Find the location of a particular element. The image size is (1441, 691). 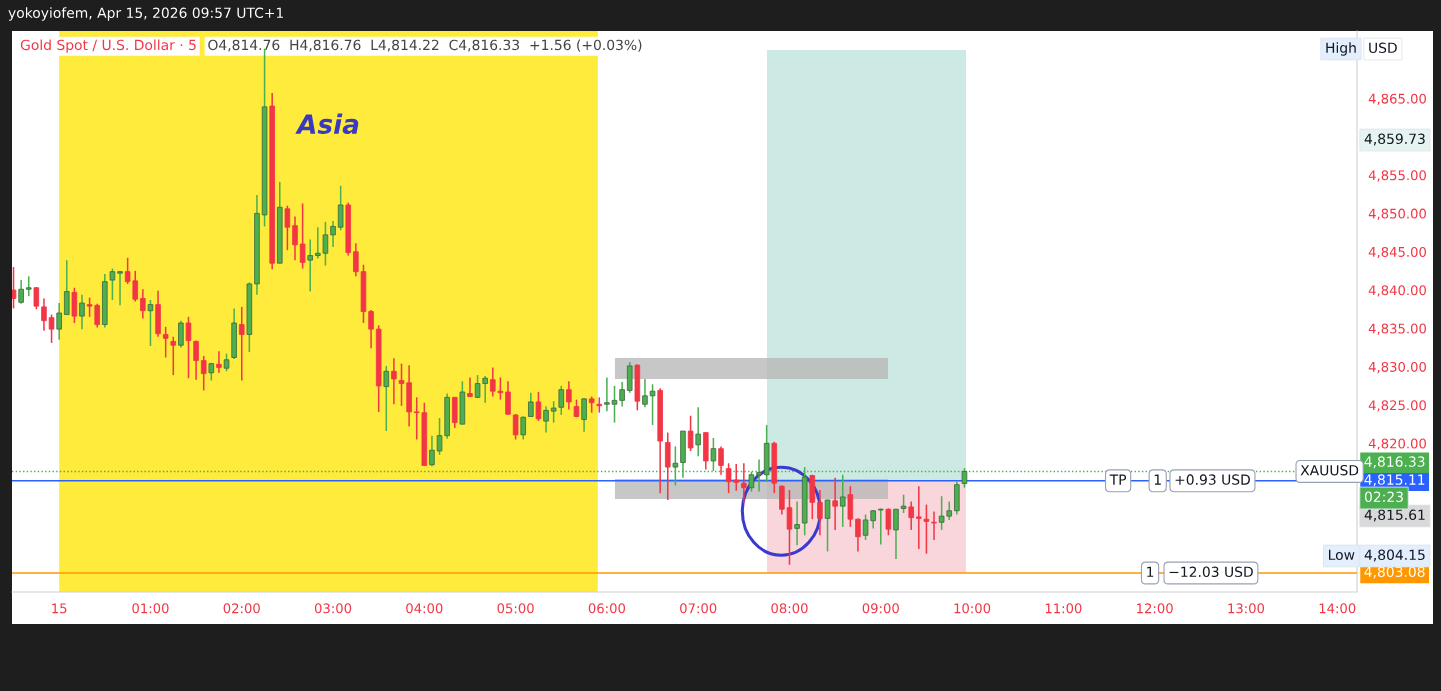

x-tick-label: 04:00 is located at coordinates (424, 608).